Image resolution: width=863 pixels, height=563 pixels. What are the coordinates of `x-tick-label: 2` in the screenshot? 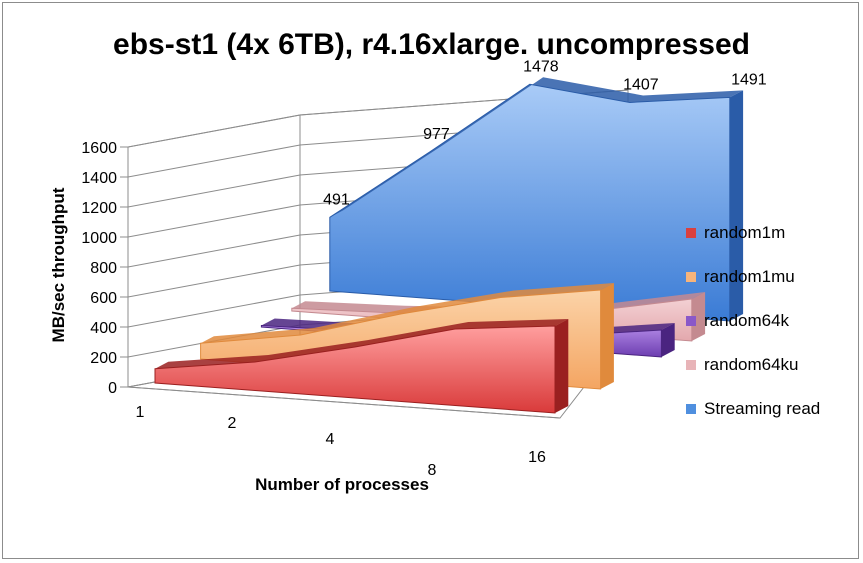 It's located at (232, 423).